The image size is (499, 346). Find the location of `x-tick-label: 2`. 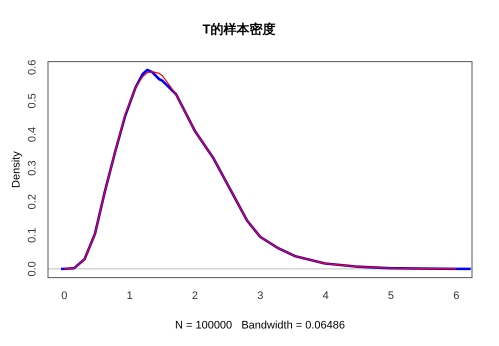

x-tick-label: 2 is located at coordinates (195, 296).